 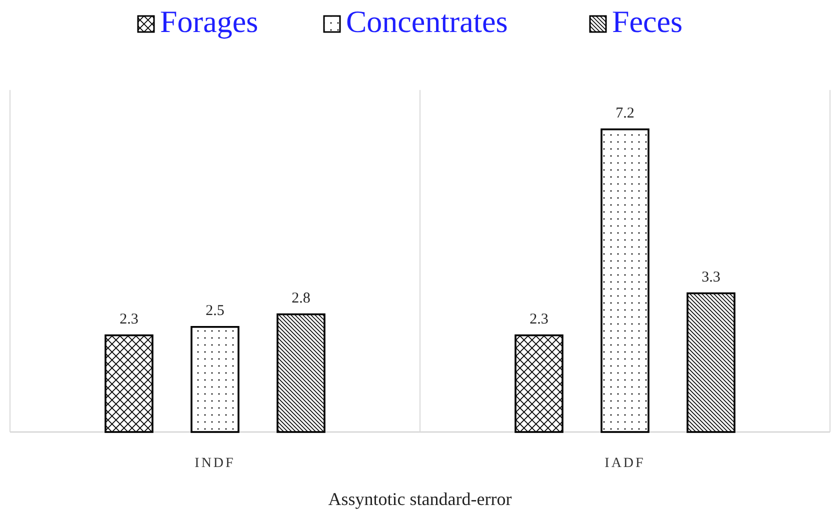 What do you see at coordinates (215, 463) in the screenshot?
I see `x-tick-label: INDF` at bounding box center [215, 463].